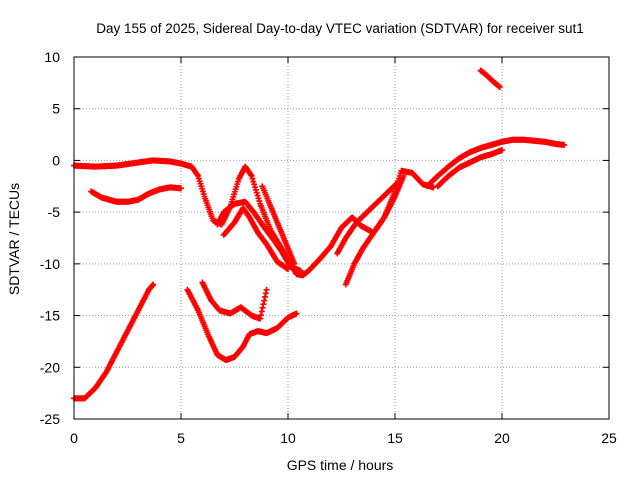 The width and height of the screenshot is (640, 480). Describe the element at coordinates (56, 109) in the screenshot. I see `y-tick-label: 5` at that location.